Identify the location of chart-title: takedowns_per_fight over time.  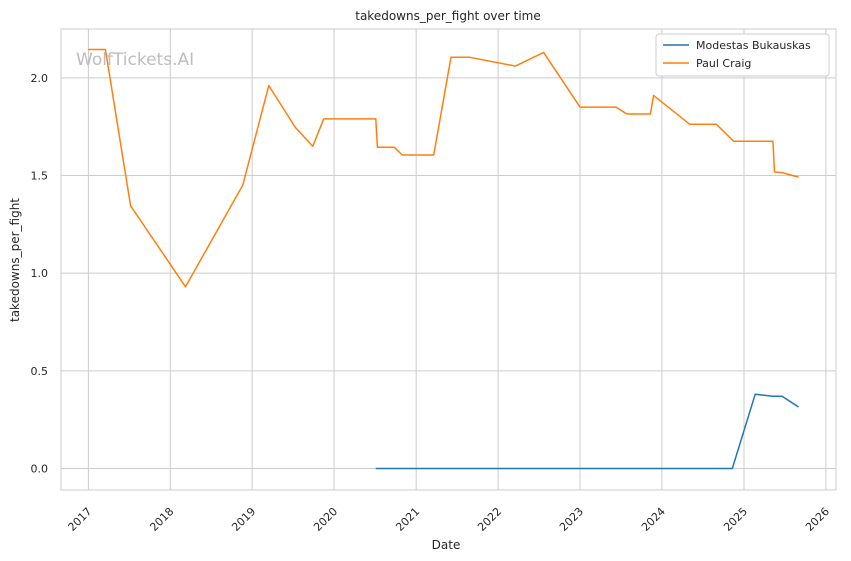
(448, 16).